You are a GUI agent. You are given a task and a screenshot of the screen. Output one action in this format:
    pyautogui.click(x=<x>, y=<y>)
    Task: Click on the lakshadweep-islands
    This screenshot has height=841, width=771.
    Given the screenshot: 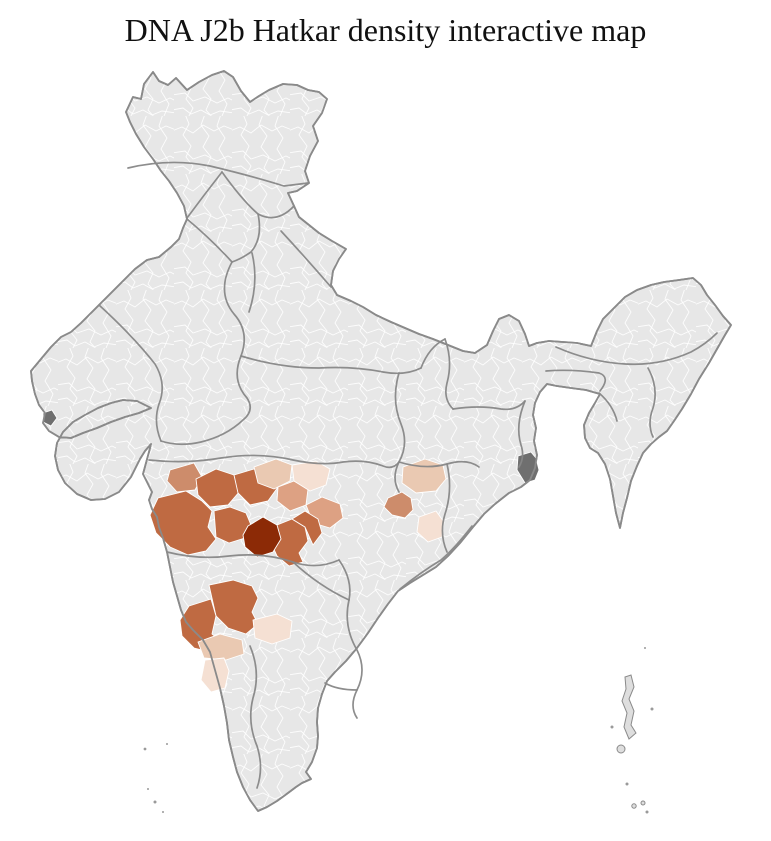 What is the action you would take?
    pyautogui.click(x=155, y=778)
    